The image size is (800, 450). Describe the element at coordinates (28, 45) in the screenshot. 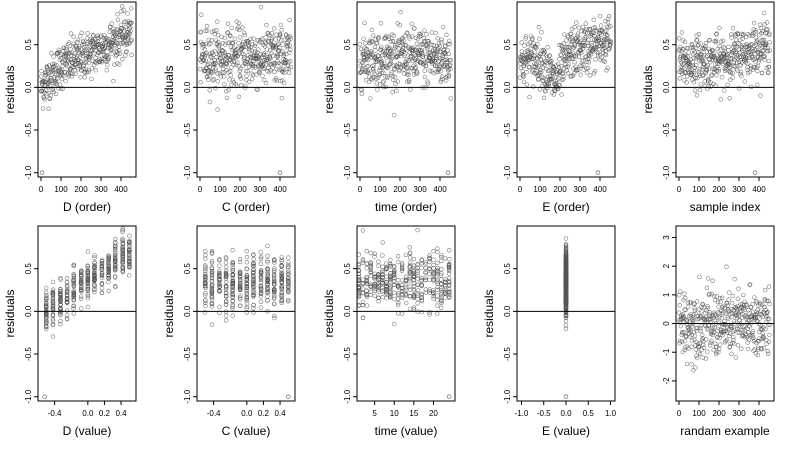

I see `y-tick-label: 0.5` at that location.